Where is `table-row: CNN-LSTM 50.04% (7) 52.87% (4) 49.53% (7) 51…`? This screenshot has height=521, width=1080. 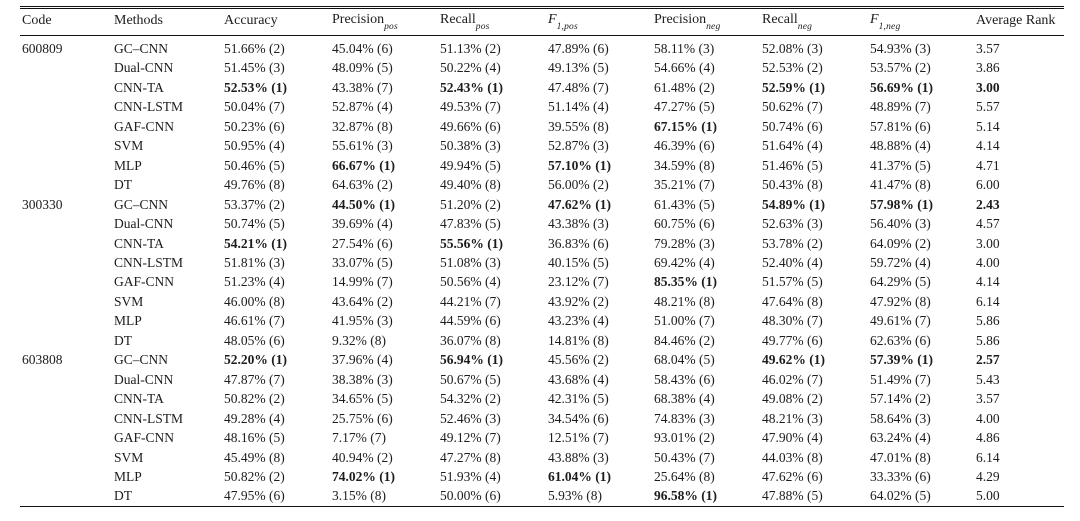
table-row: CNN-LSTM 50.04% (7) 52.87% (4) 49.53% (7) 51… is located at coordinates (542, 106).